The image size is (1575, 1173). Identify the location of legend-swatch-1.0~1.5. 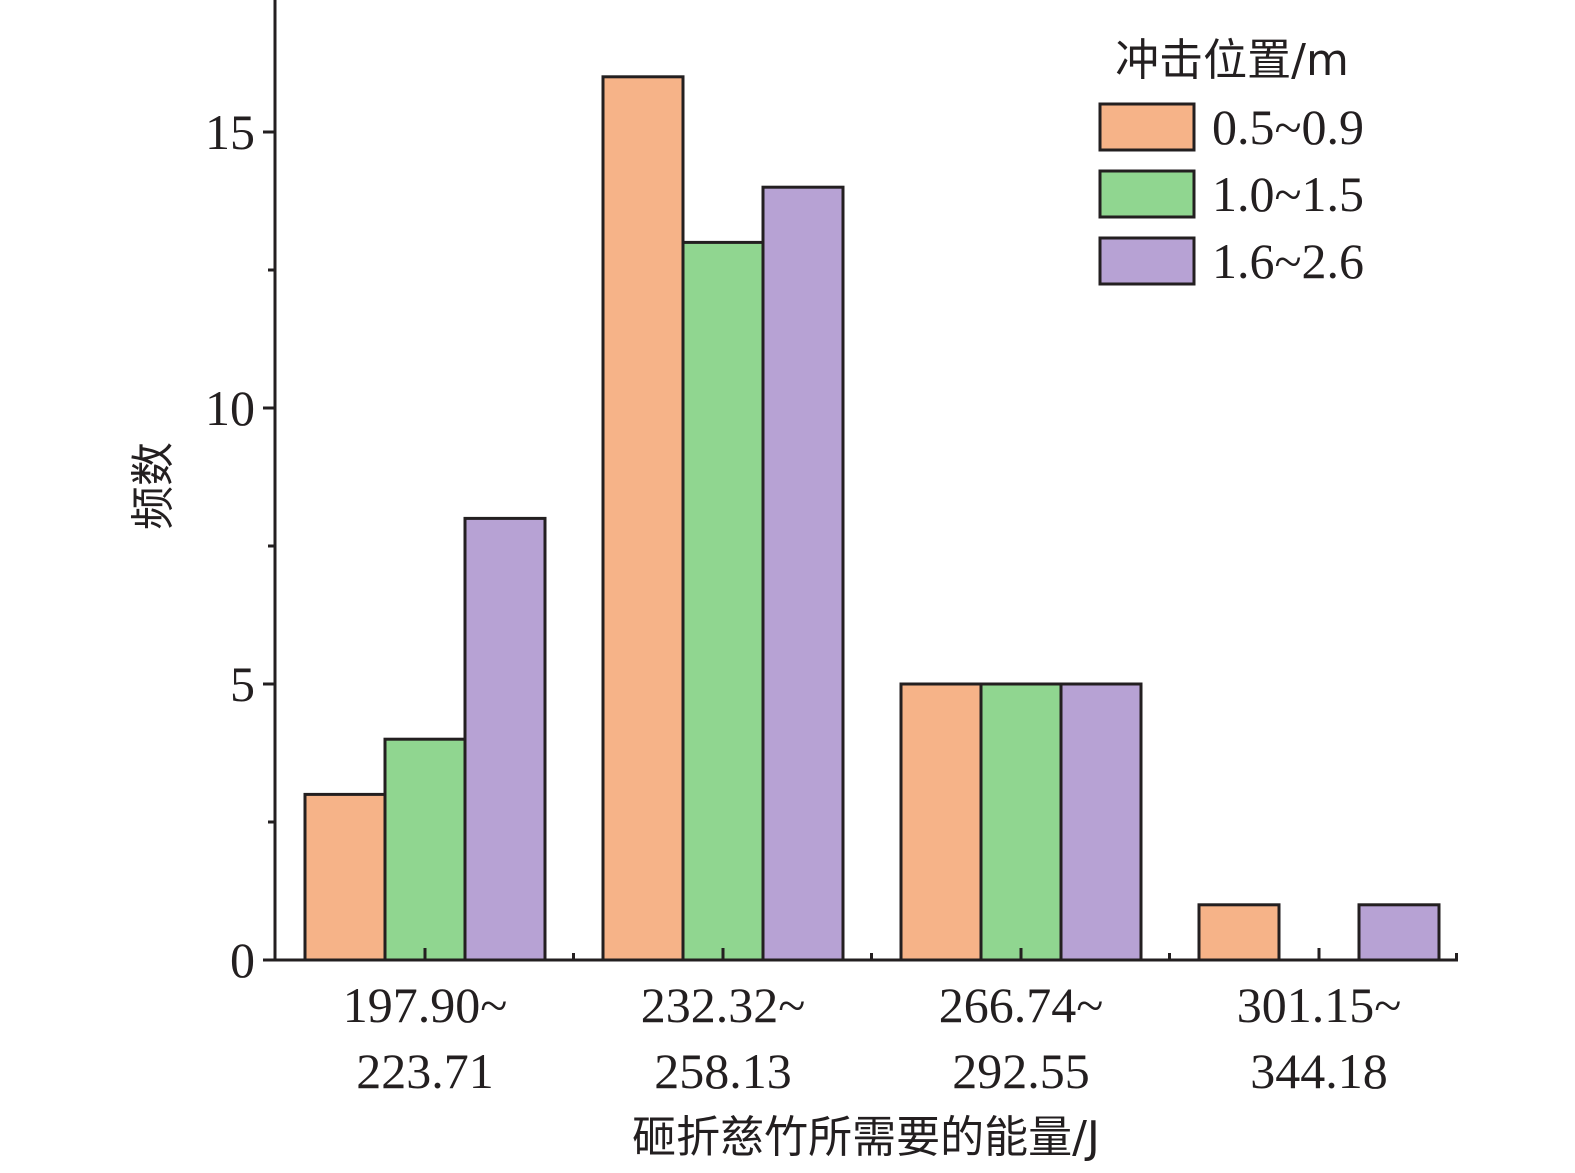
(1147, 194).